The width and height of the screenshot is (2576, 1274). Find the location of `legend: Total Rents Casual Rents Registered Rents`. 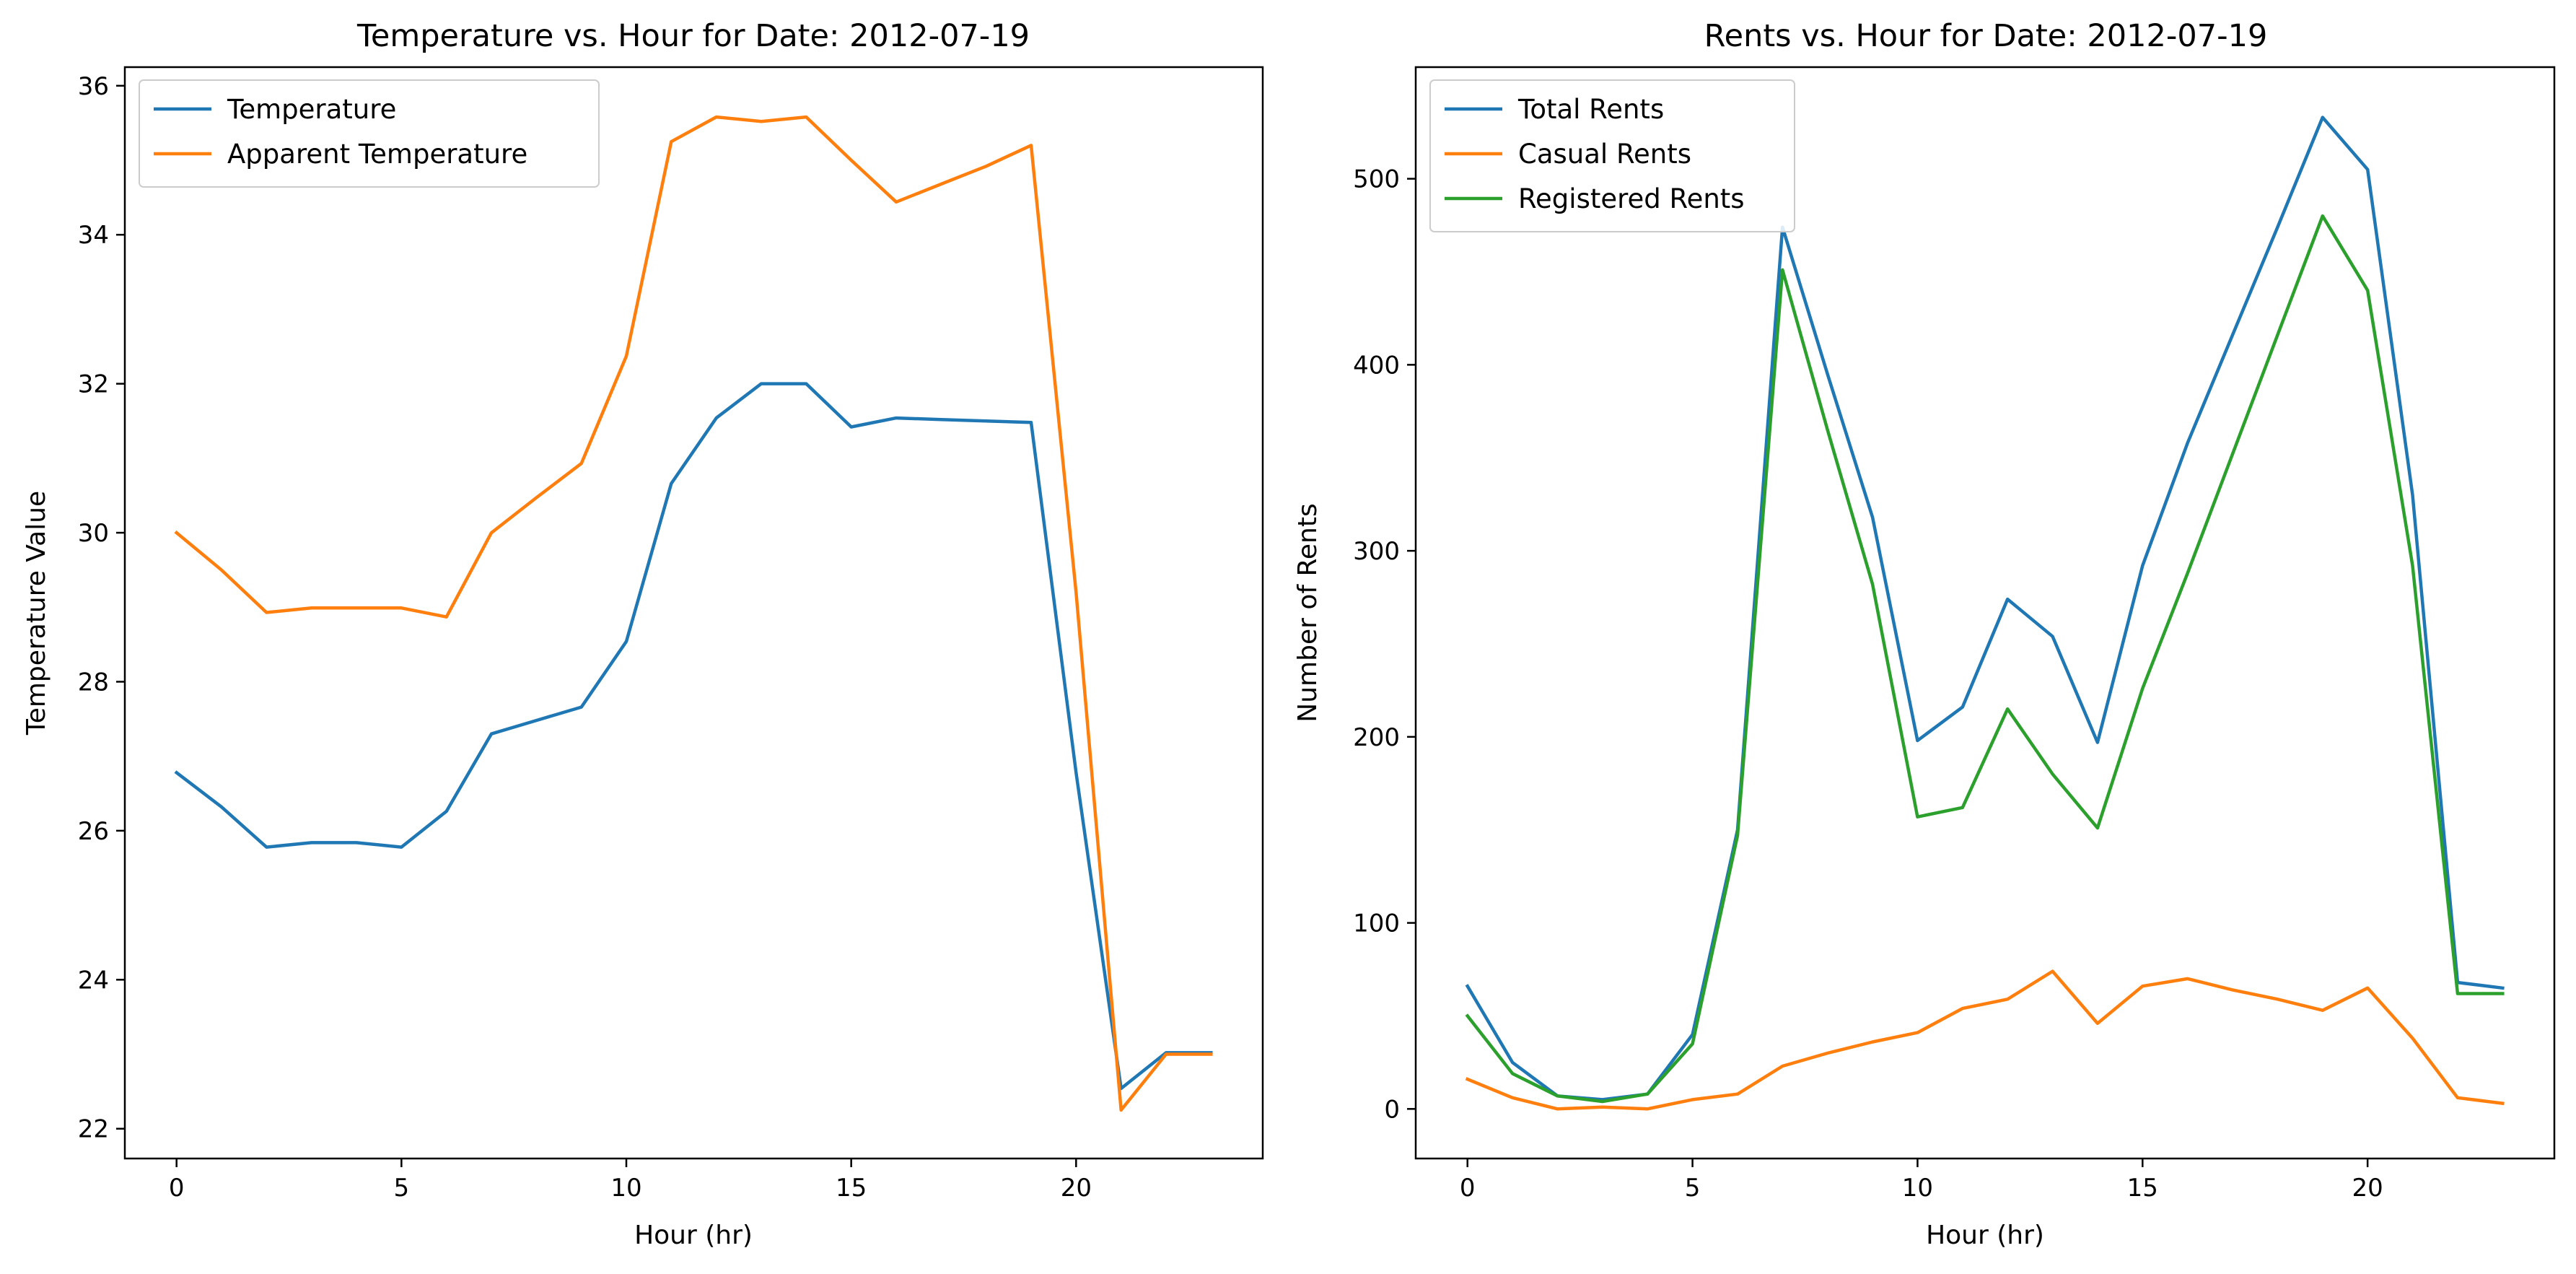

legend: Total Rents Casual Rents Registered Rents is located at coordinates (1612, 155).